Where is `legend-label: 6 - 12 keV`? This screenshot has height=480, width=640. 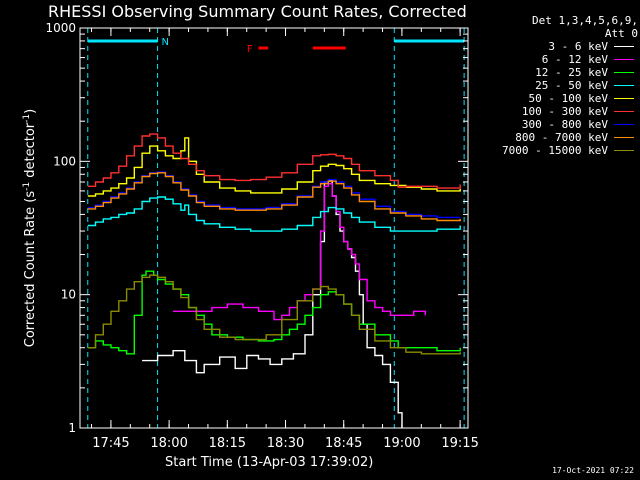
legend-label: 6 - 12 keV is located at coordinates (574, 59).